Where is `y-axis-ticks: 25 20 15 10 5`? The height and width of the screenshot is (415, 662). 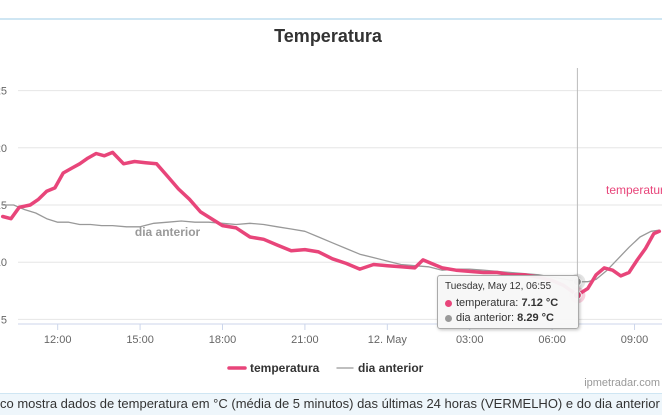 y-axis-ticks: 25 20 15 10 5 is located at coordinates (3, 206).